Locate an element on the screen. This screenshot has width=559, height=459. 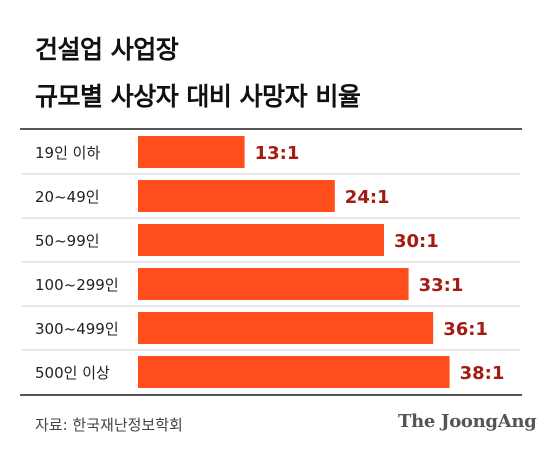
category-label: 300~499인 is located at coordinates (77, 329).